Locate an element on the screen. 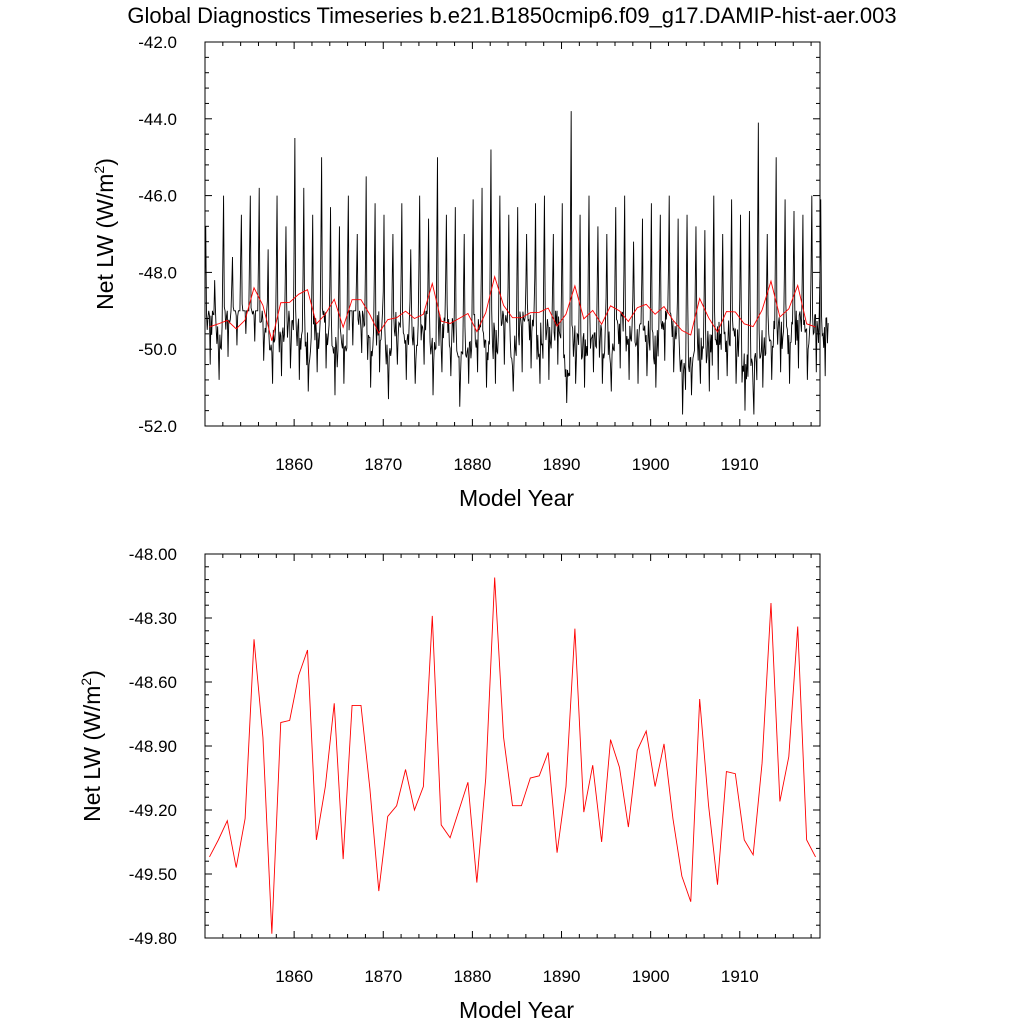  y-tick-label: -48.30 is located at coordinates (153, 618).